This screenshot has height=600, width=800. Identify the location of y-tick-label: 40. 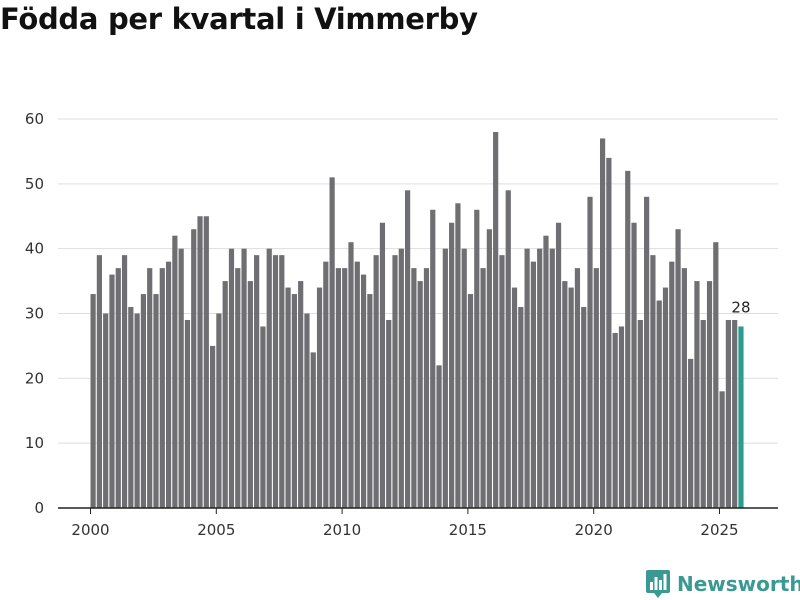
(34, 249).